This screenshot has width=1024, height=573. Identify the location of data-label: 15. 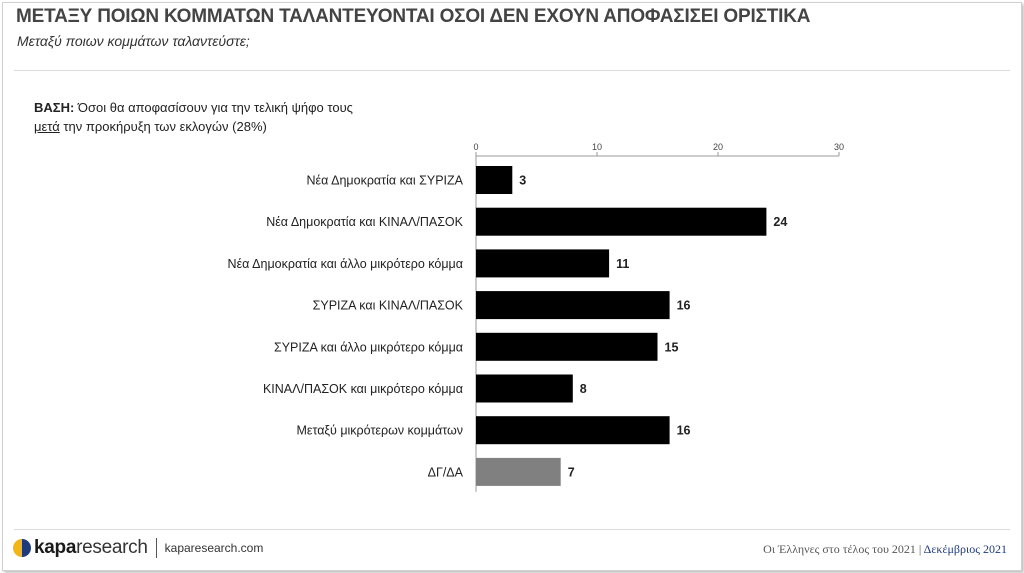
(672, 347).